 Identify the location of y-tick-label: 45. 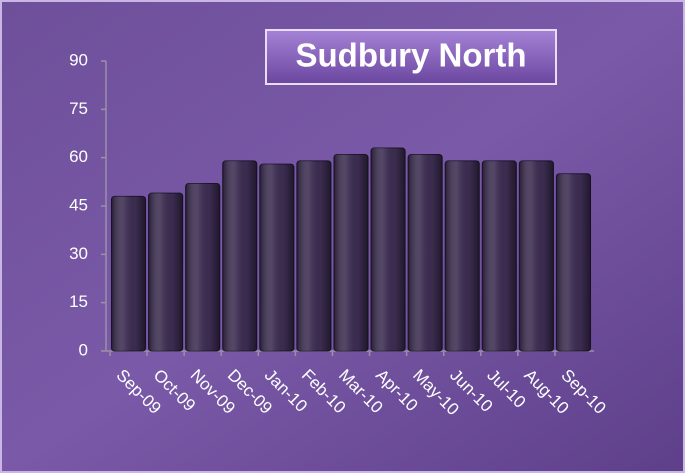
(78, 204).